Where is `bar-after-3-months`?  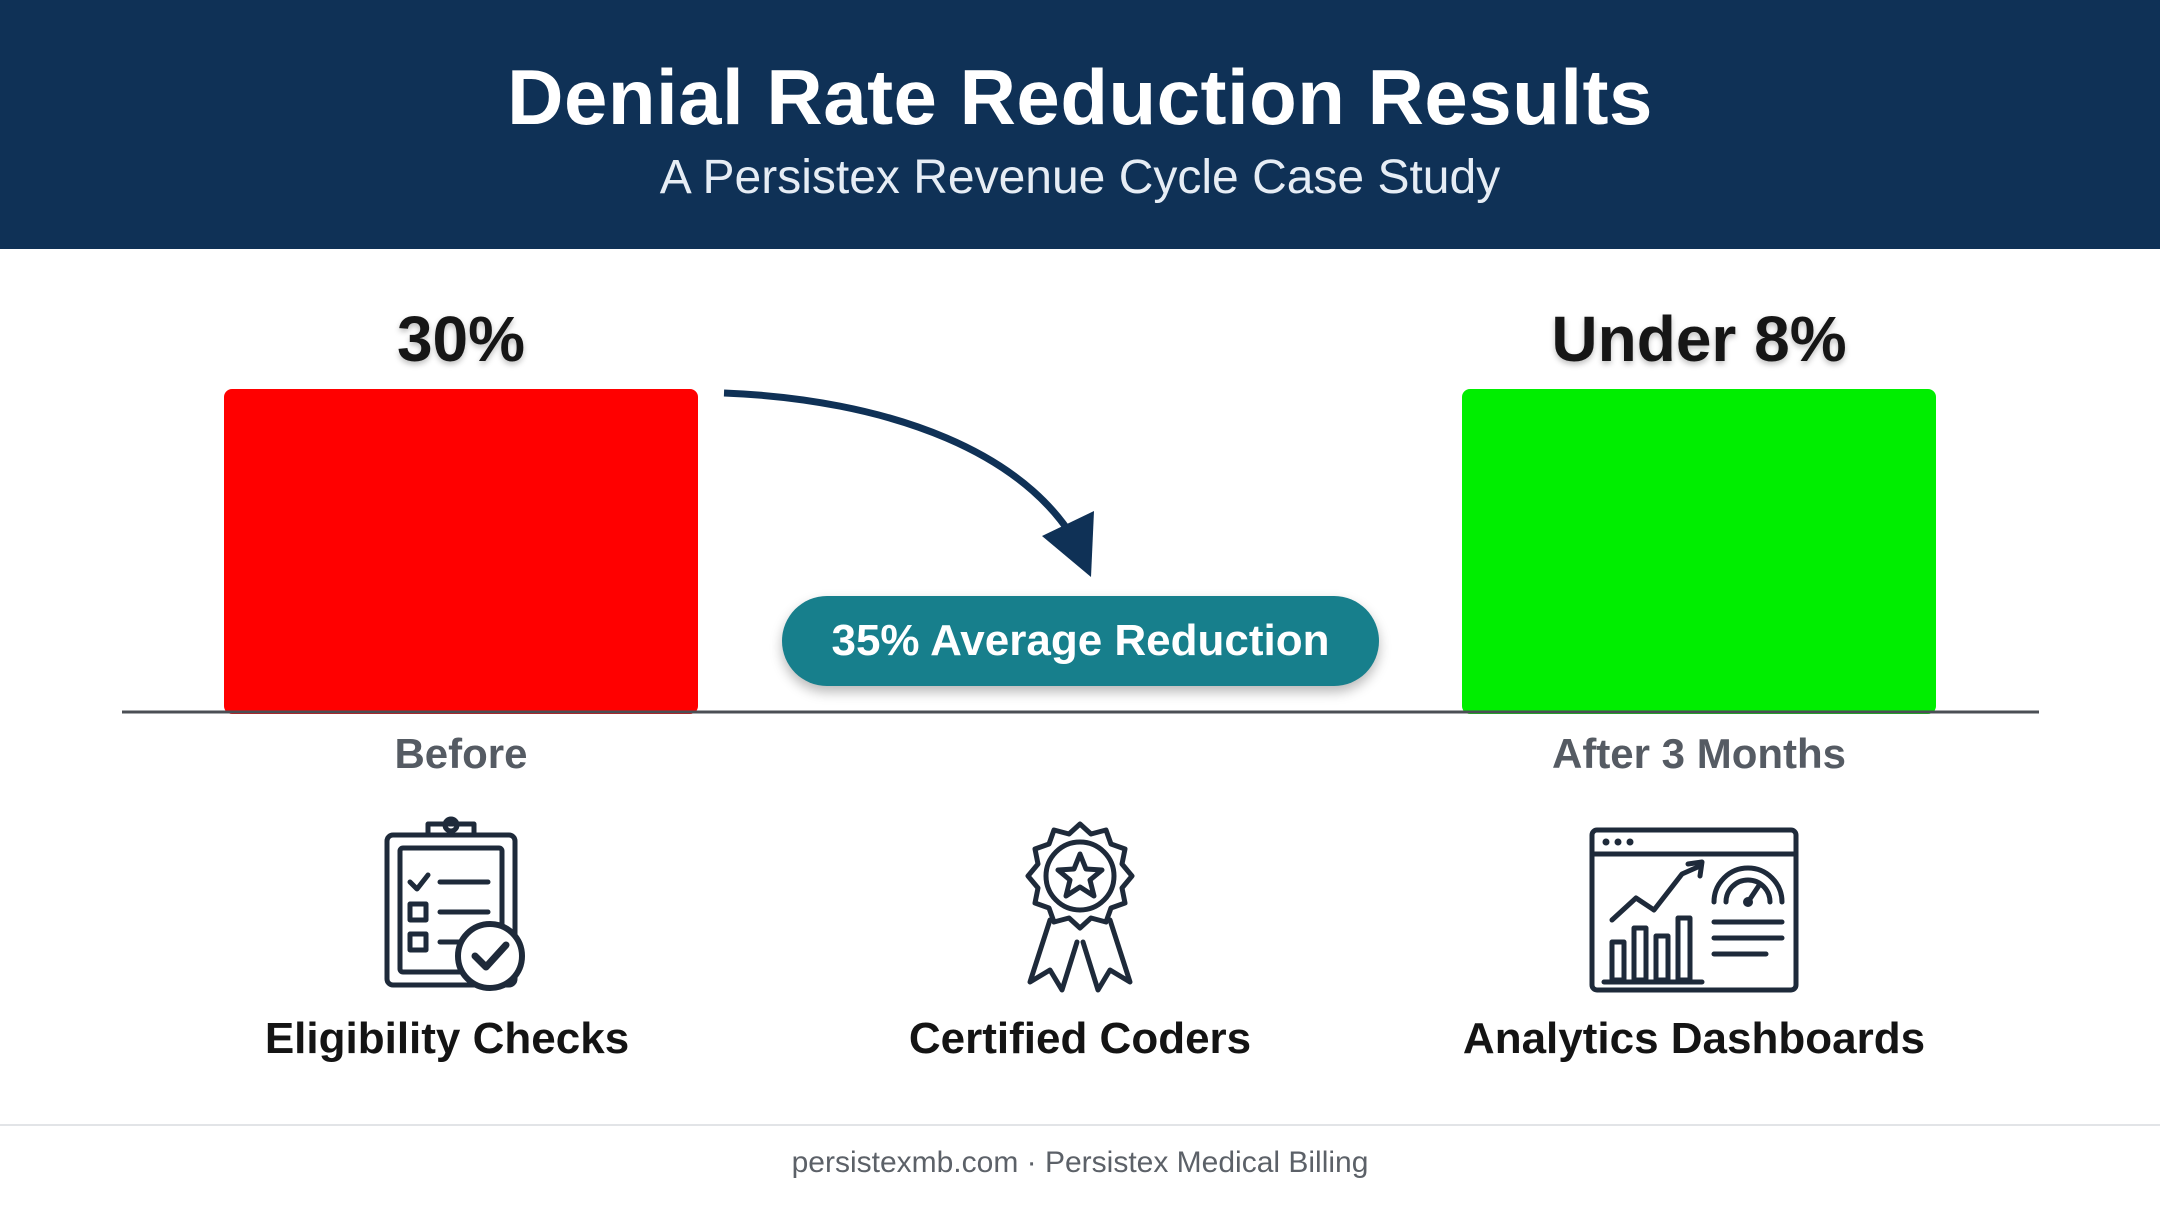 bar-after-3-months is located at coordinates (1699, 551).